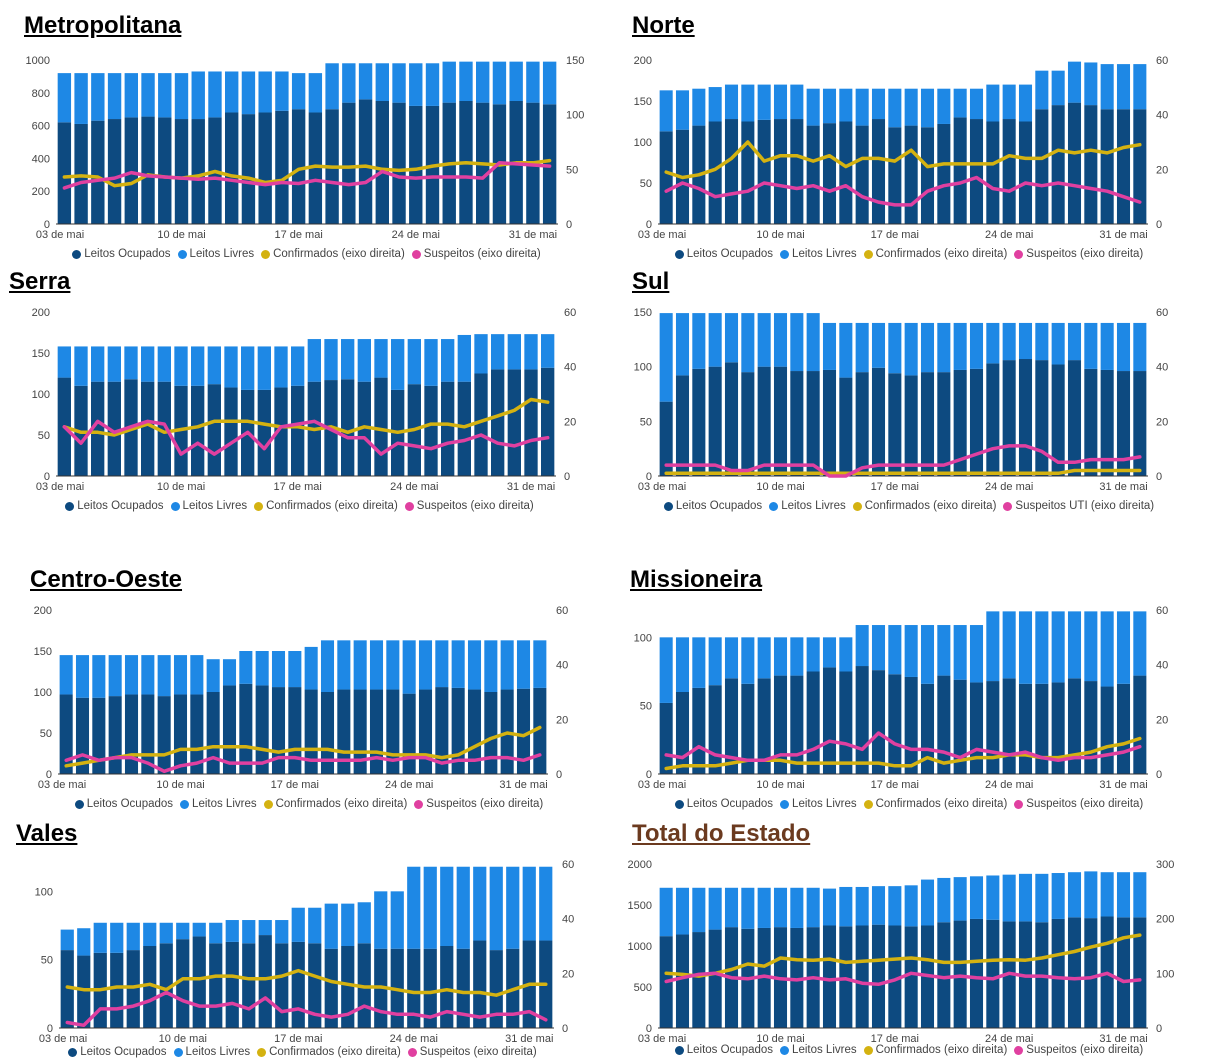 The image size is (1205, 1062). Describe the element at coordinates (478, 1052) in the screenshot. I see `legend-label: Suspeitos (eixo direita)` at that location.